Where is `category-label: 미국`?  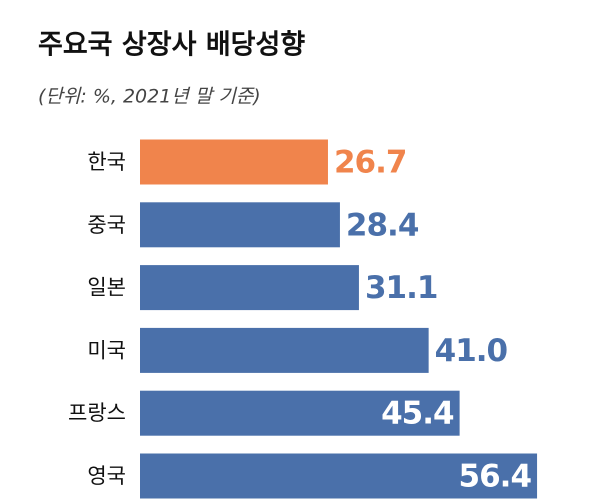 category-label: 미국 is located at coordinates (106, 350).